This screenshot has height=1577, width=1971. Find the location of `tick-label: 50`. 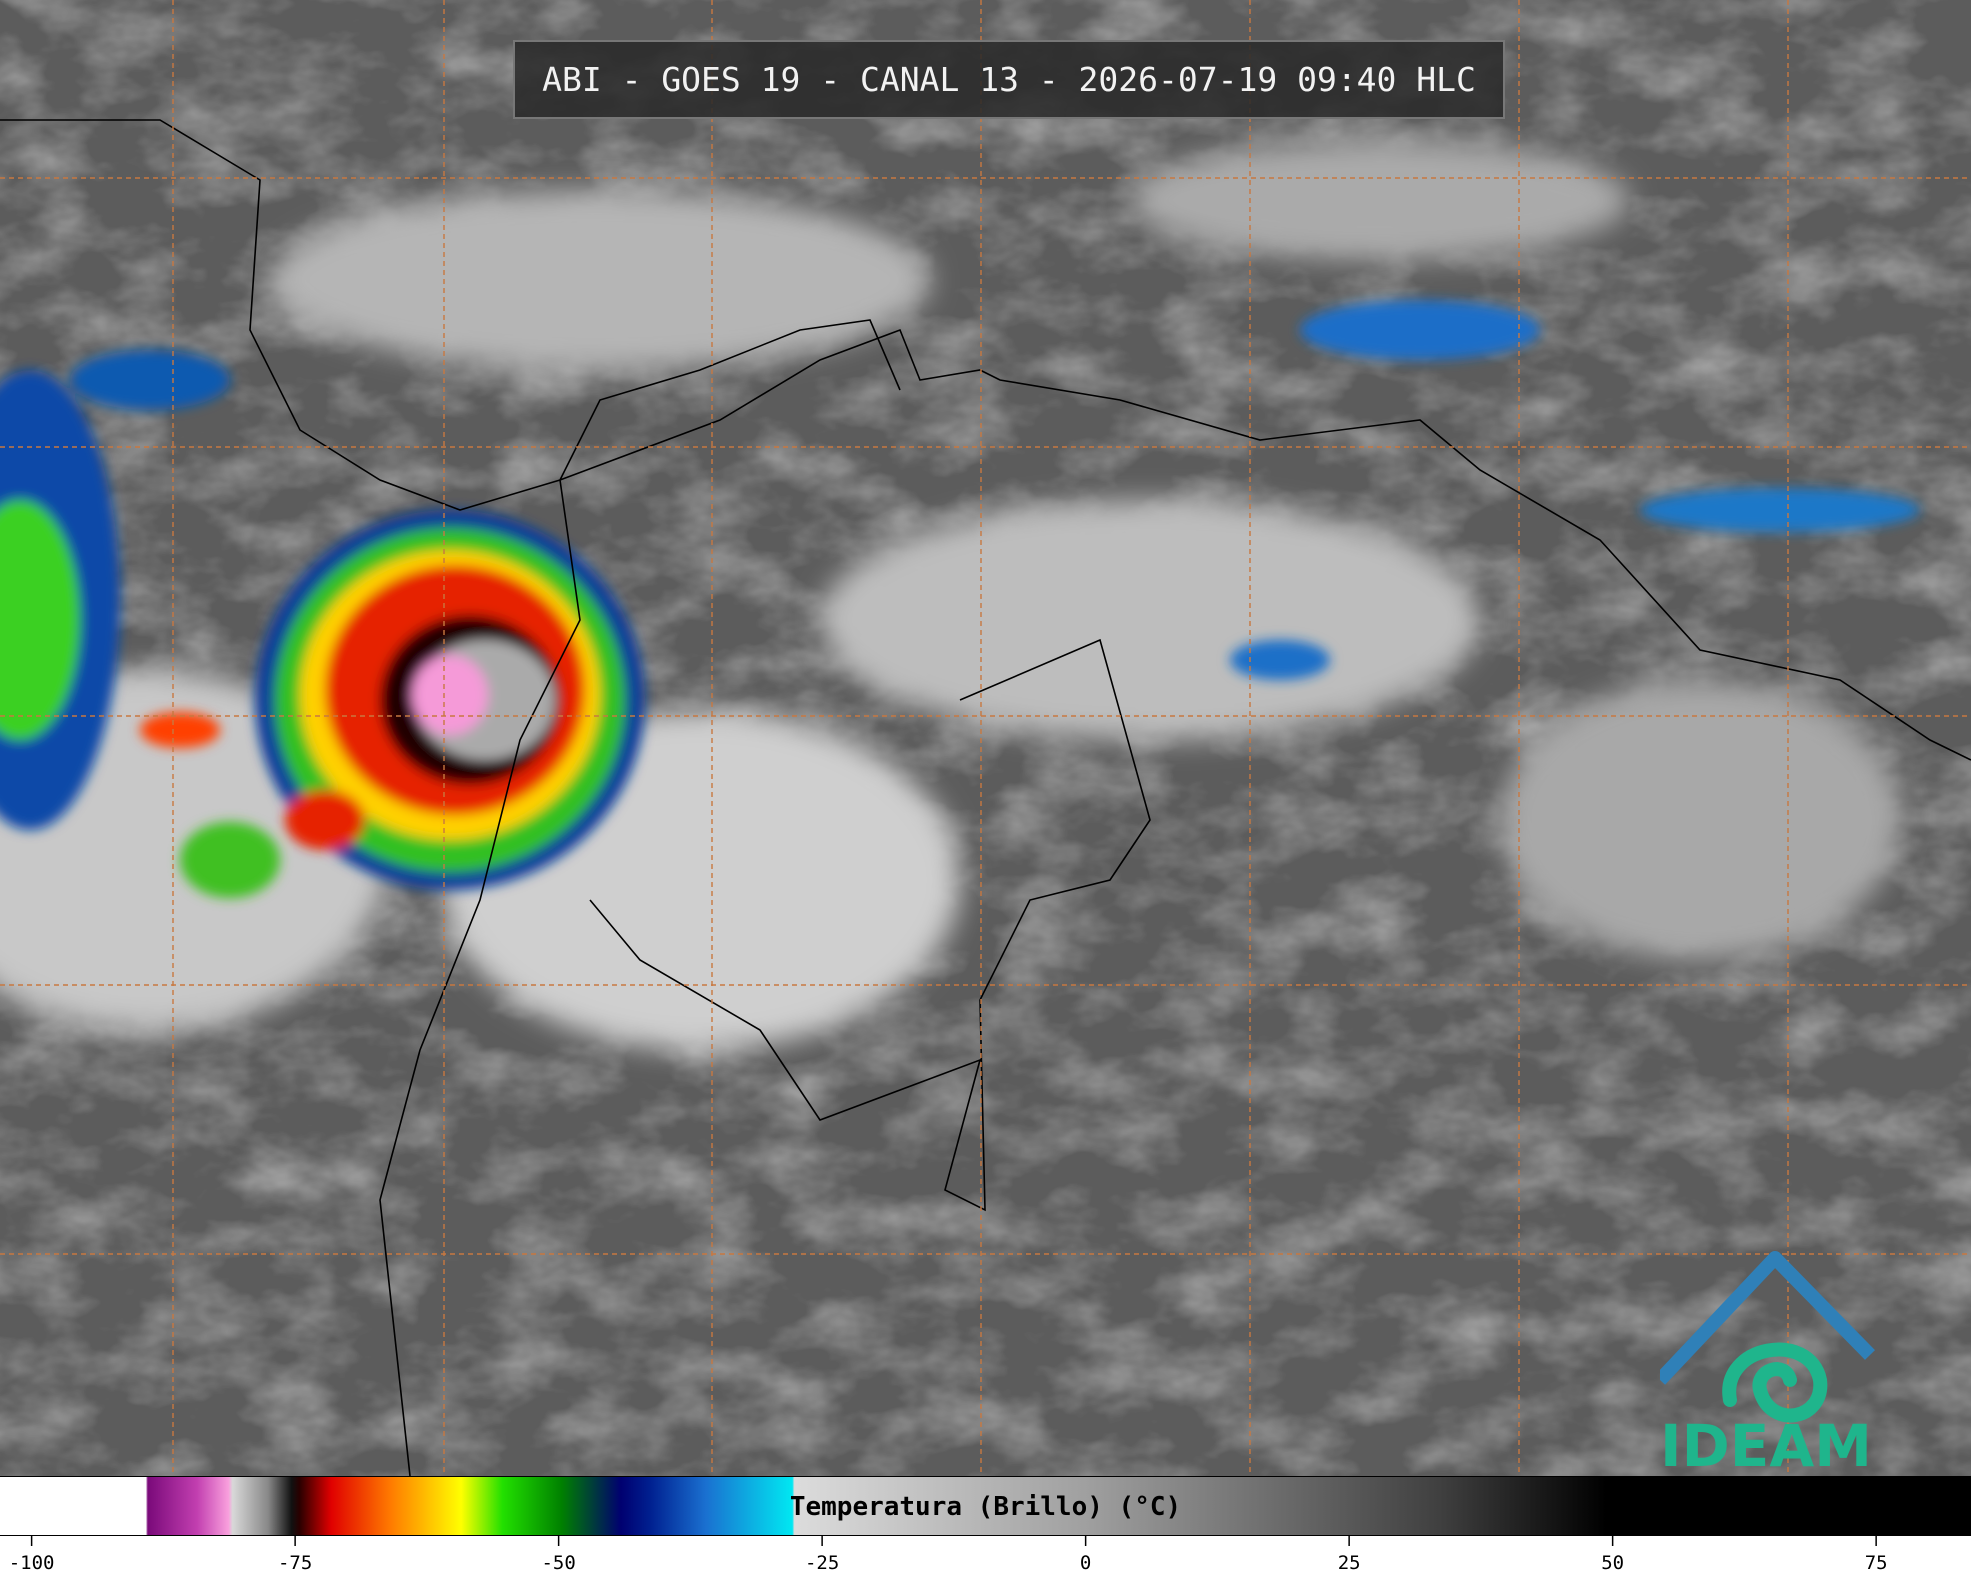

tick-label: 50 is located at coordinates (1612, 1563).